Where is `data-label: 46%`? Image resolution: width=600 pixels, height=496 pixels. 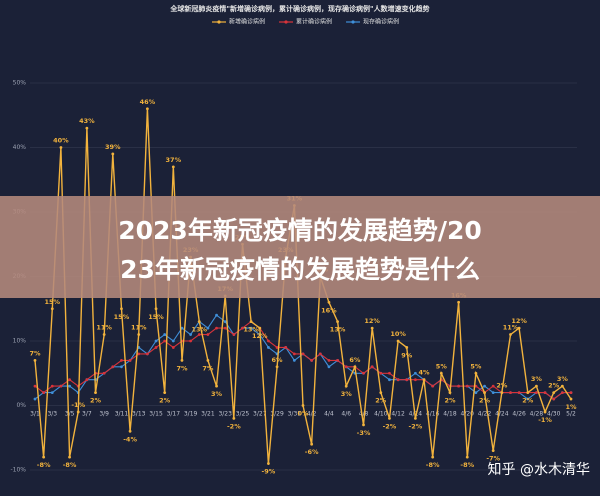
data-label: 46% is located at coordinates (148, 102).